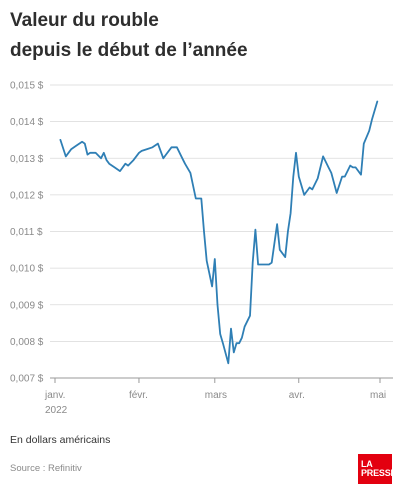 The width and height of the screenshot is (403, 500). What do you see at coordinates (84, 20) in the screenshot?
I see `chart-title-line-1: Valeur du rouble` at bounding box center [84, 20].